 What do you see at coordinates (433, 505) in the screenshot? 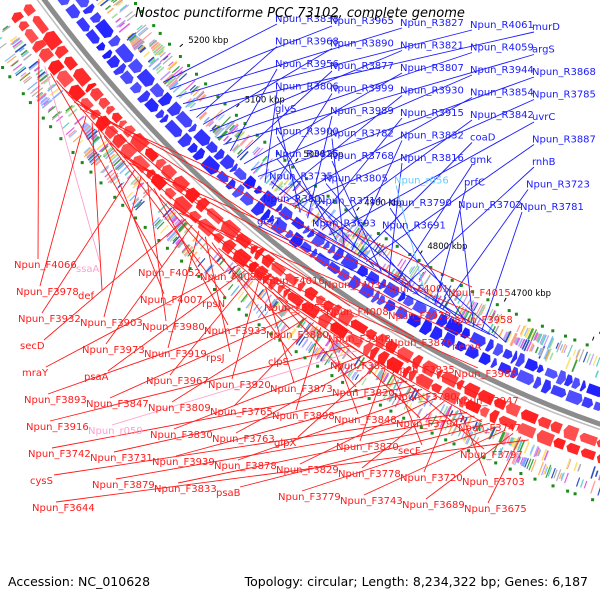
I see `reverse-gene-label: Npun_F3689` at bounding box center [433, 505].